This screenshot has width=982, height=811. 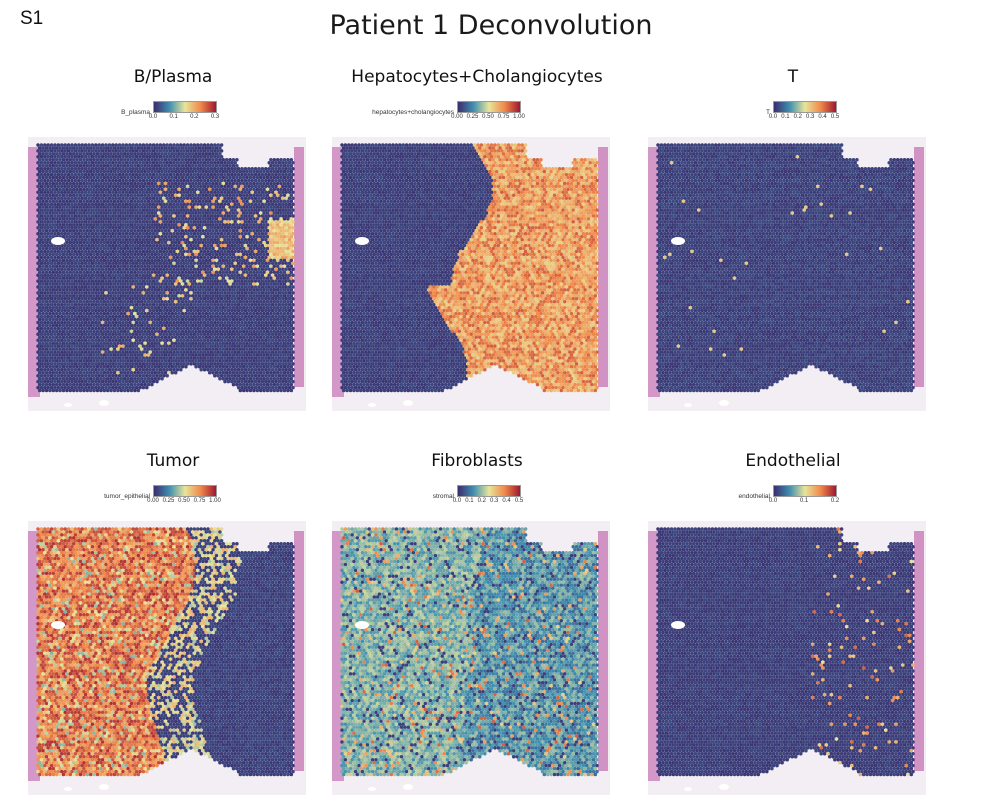 What do you see at coordinates (477, 461) in the screenshot?
I see `panel-title: Fibroblasts` at bounding box center [477, 461].